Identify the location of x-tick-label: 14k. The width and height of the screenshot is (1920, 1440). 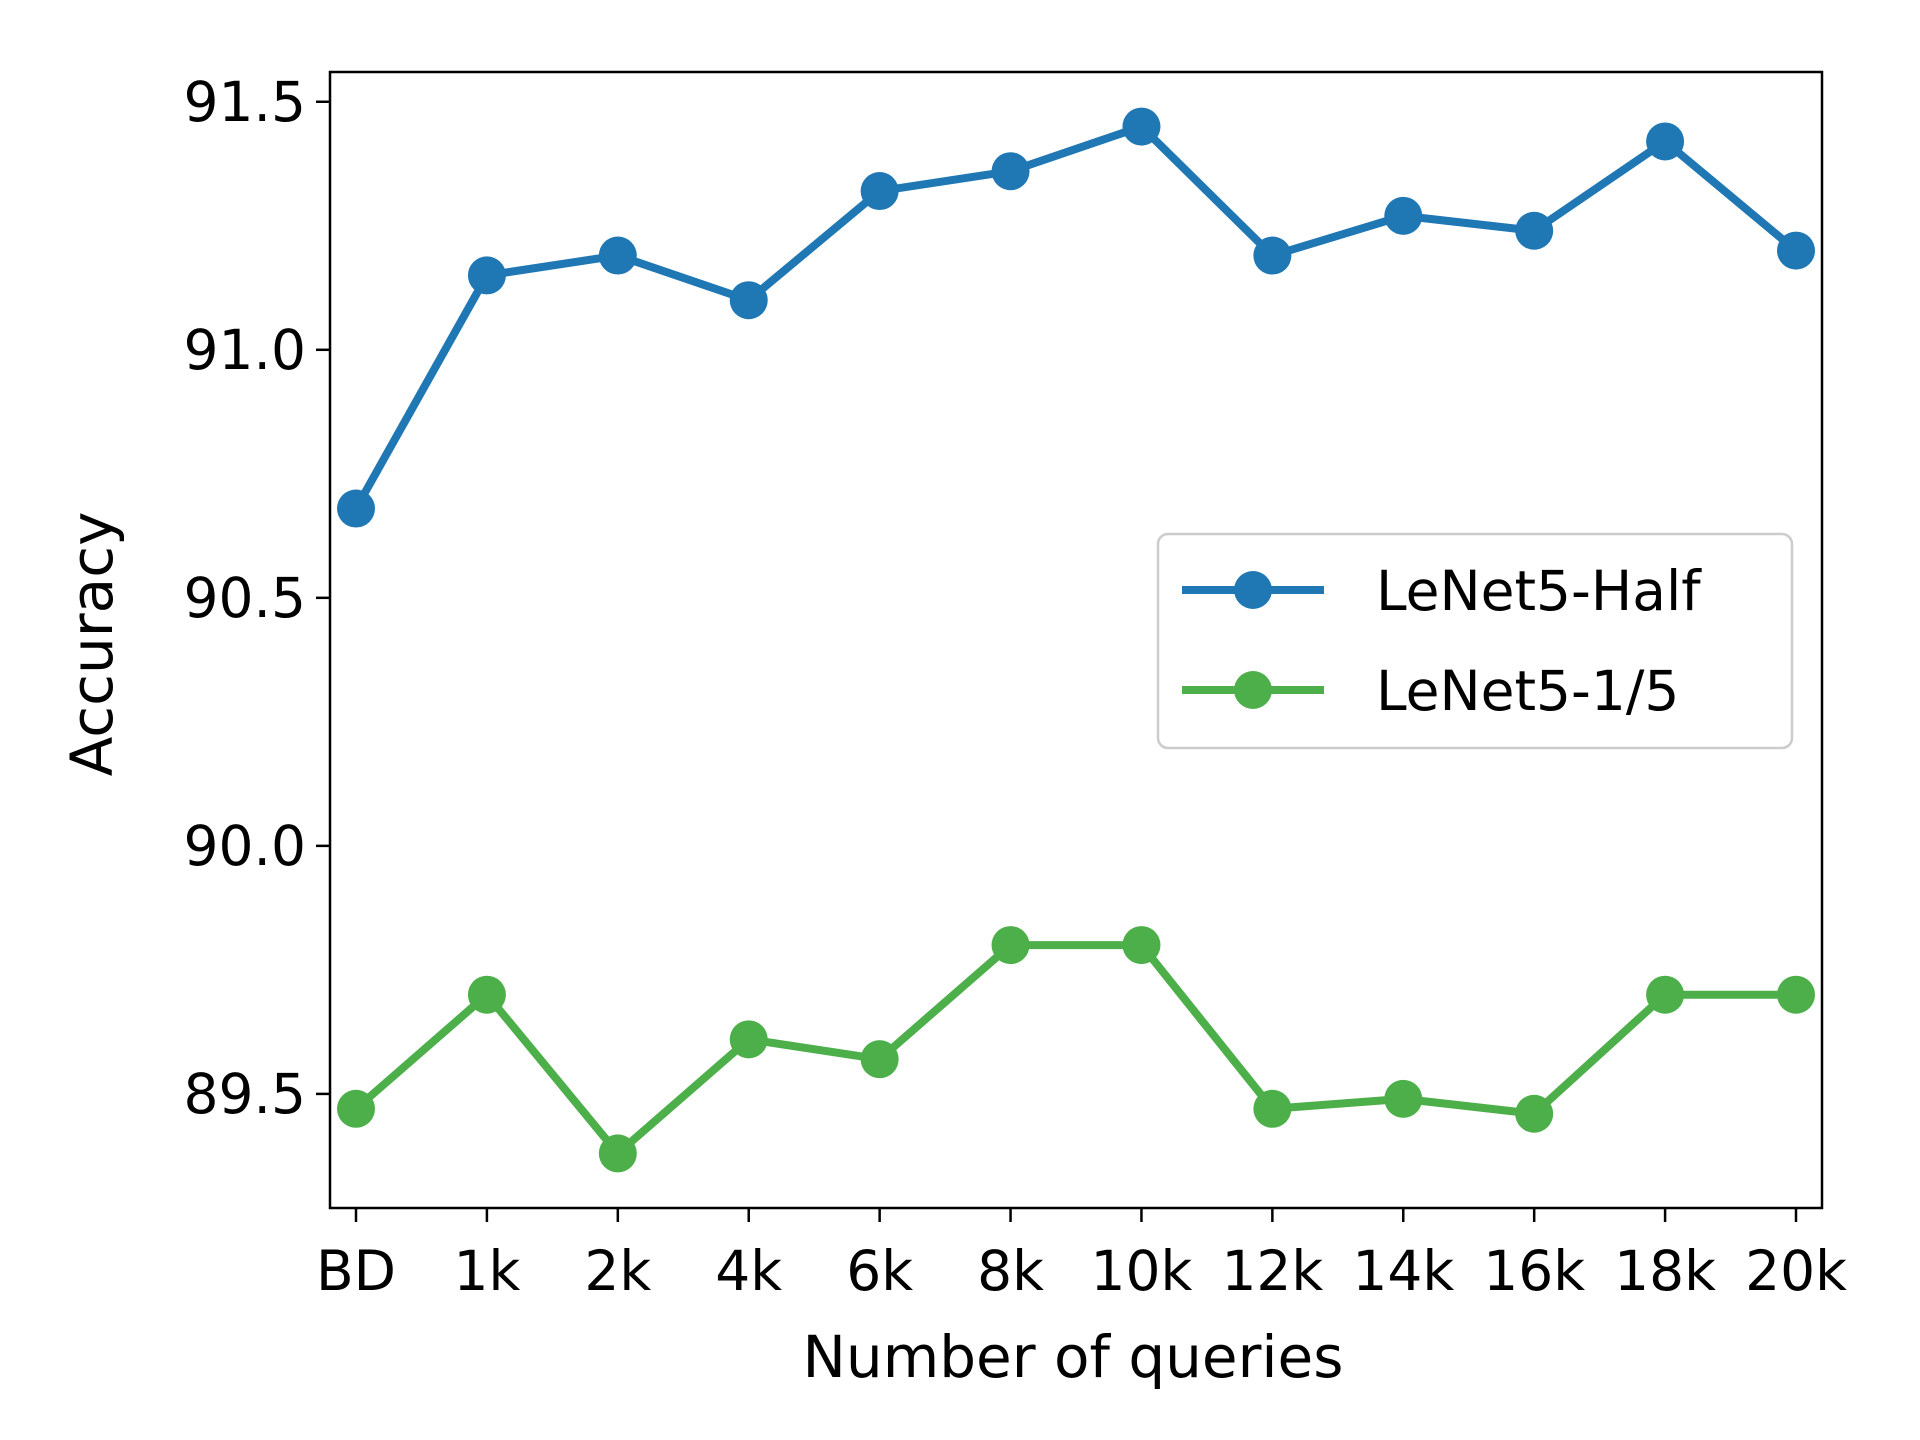
(1403, 1271).